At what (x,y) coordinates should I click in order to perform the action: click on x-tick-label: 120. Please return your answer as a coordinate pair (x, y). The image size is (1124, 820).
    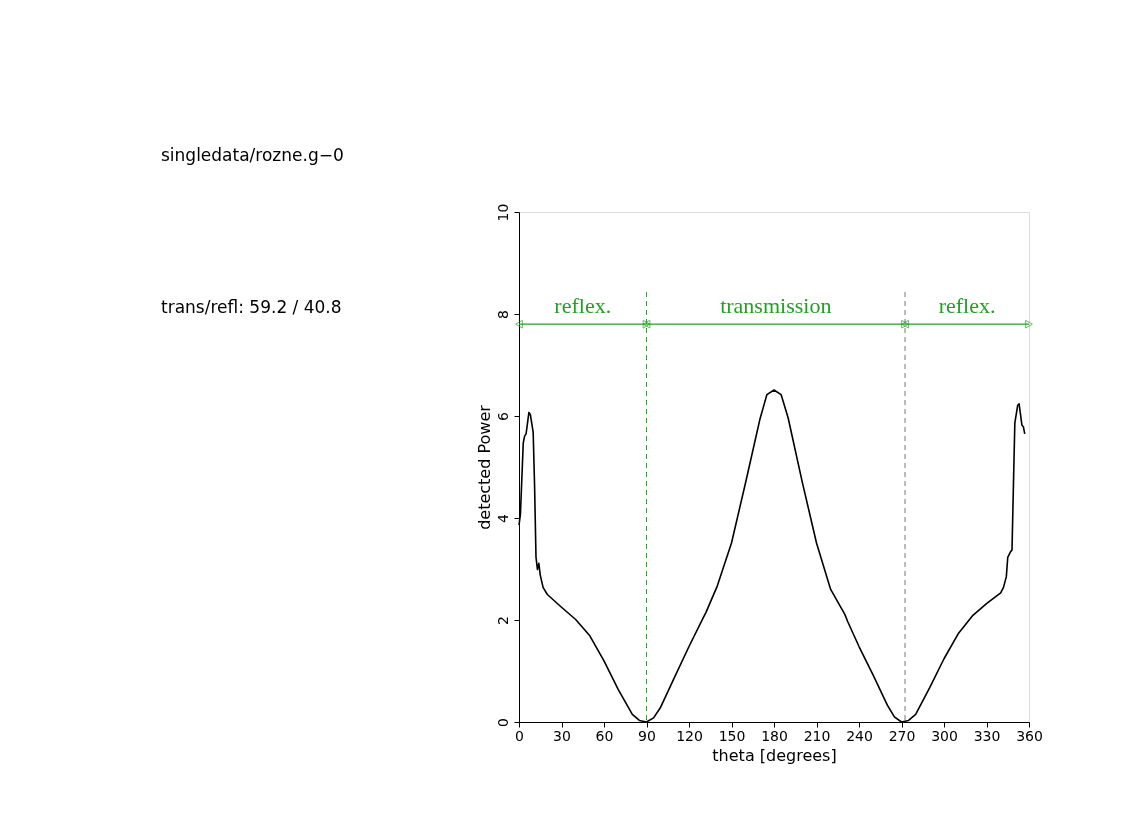
    Looking at the image, I should click on (689, 735).